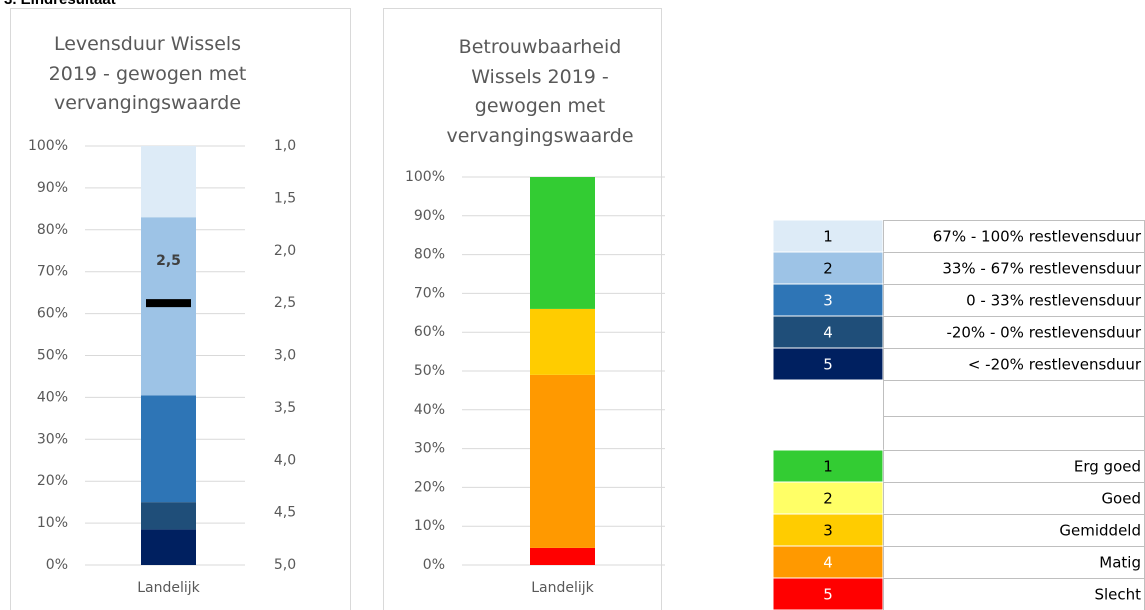 The image size is (1145, 610). Describe the element at coordinates (168, 303) in the screenshot. I see `marker` at that location.